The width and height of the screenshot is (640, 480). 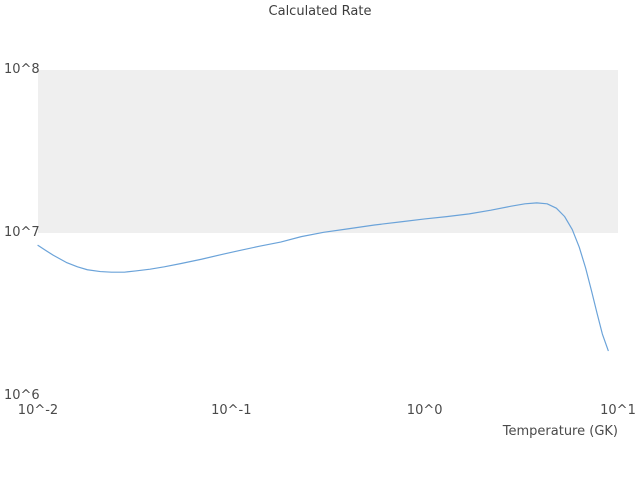 I want to click on x-tick-label: 10^-1, so click(x=231, y=410).